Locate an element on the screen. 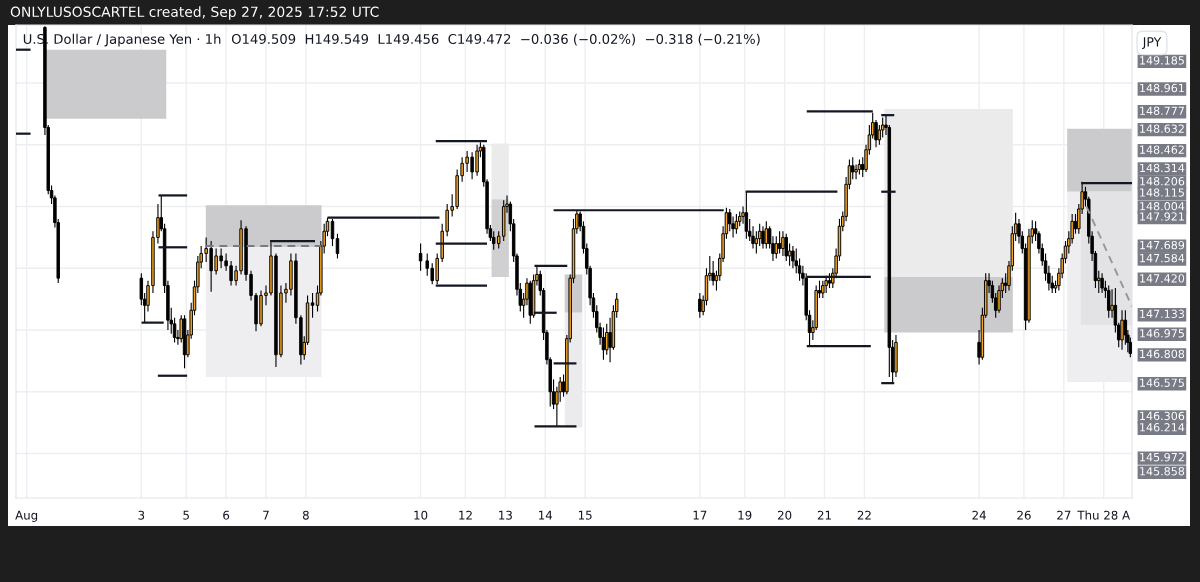 Image resolution: width=1200 pixels, height=582 pixels. y-tick-label: 148.314 is located at coordinates (1162, 168).